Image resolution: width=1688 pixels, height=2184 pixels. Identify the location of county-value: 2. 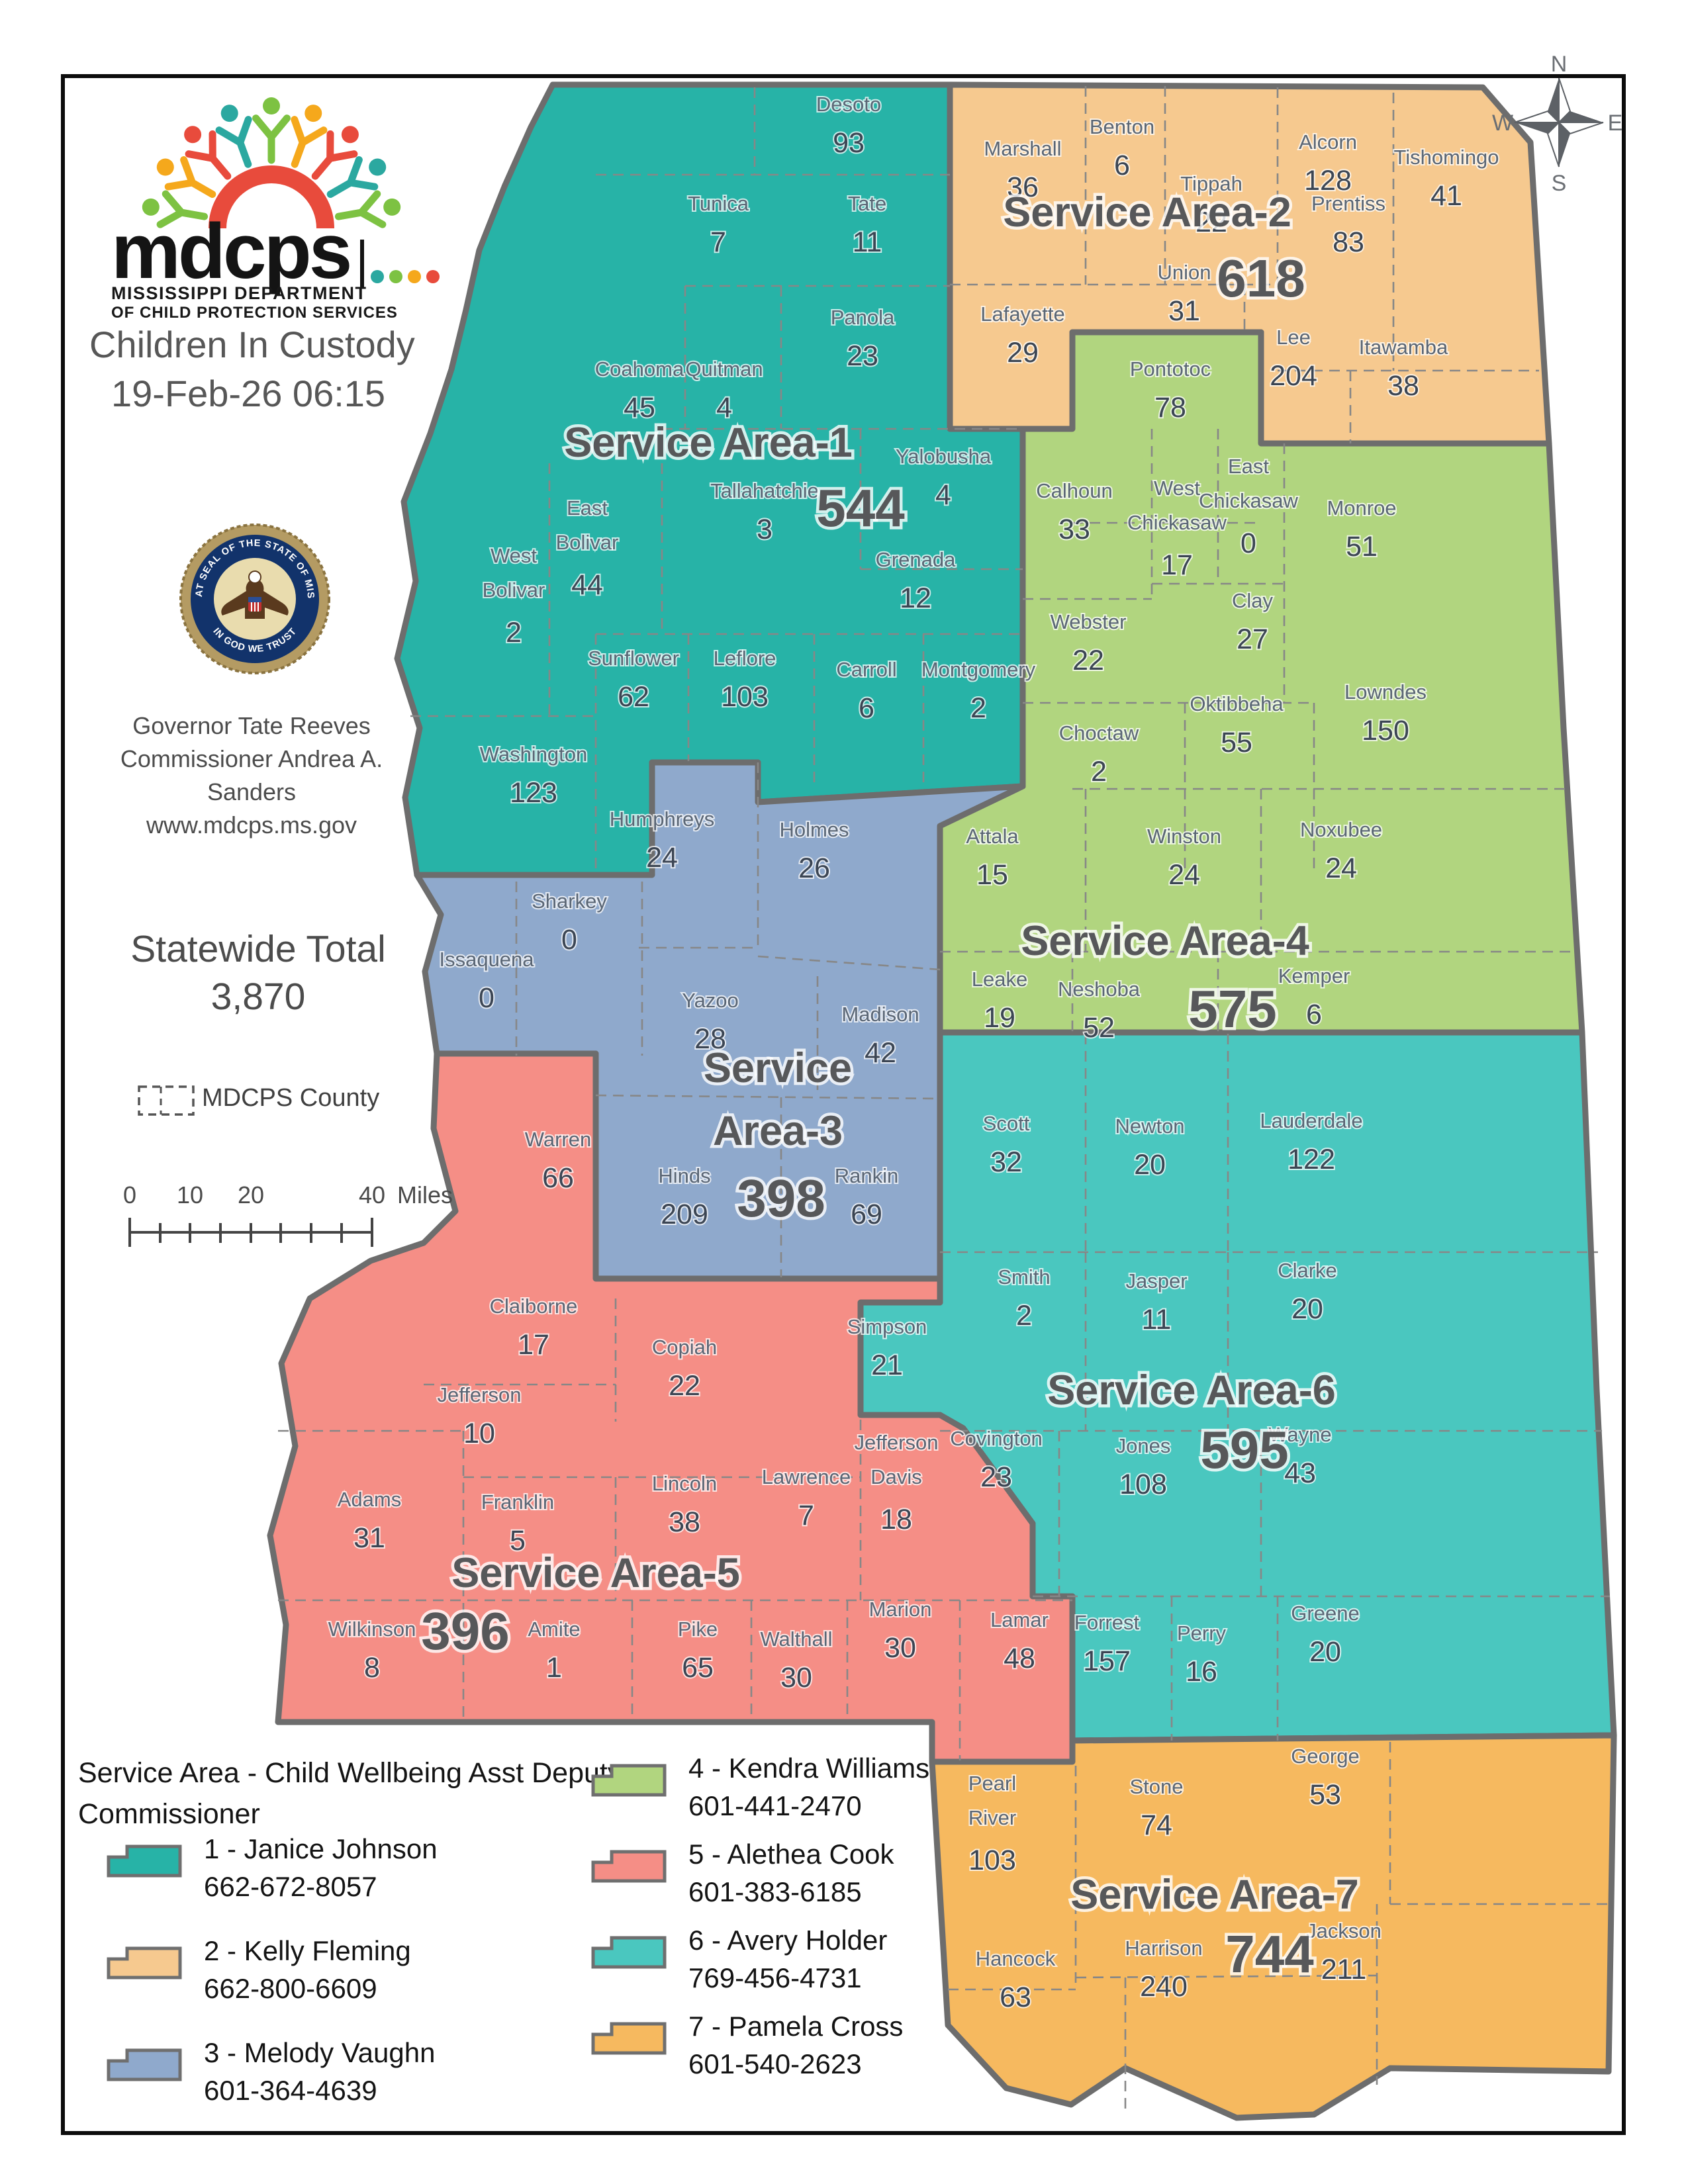
(1024, 1316).